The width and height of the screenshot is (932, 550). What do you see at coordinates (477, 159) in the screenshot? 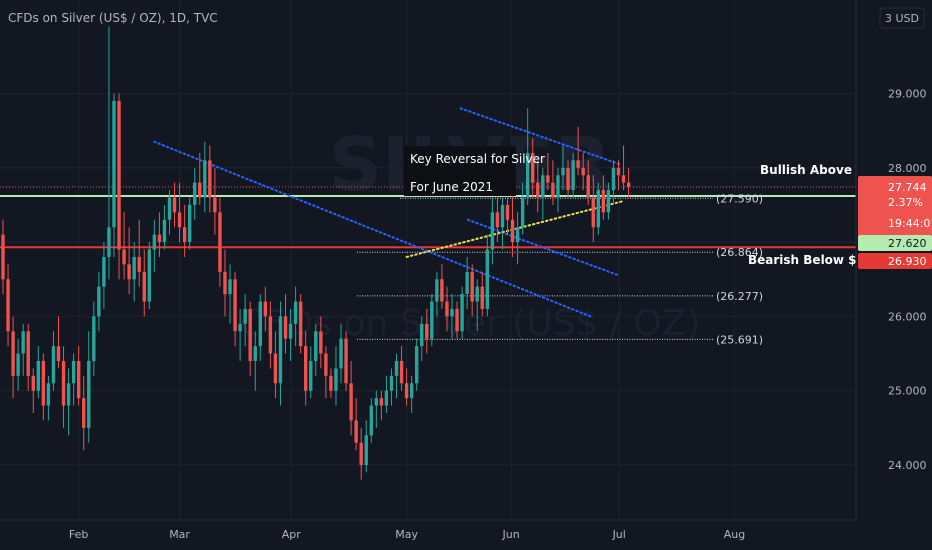
I see `annotation-key-reversal: Key Reversal for Silver` at bounding box center [477, 159].